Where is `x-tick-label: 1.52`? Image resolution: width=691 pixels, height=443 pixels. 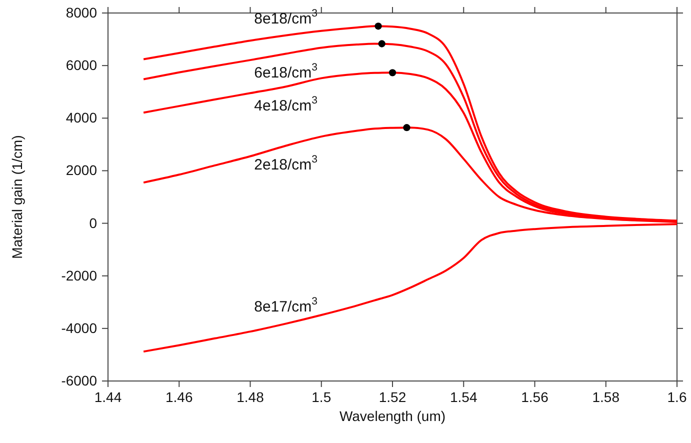 x-tick-label: 1.52 is located at coordinates (392, 396).